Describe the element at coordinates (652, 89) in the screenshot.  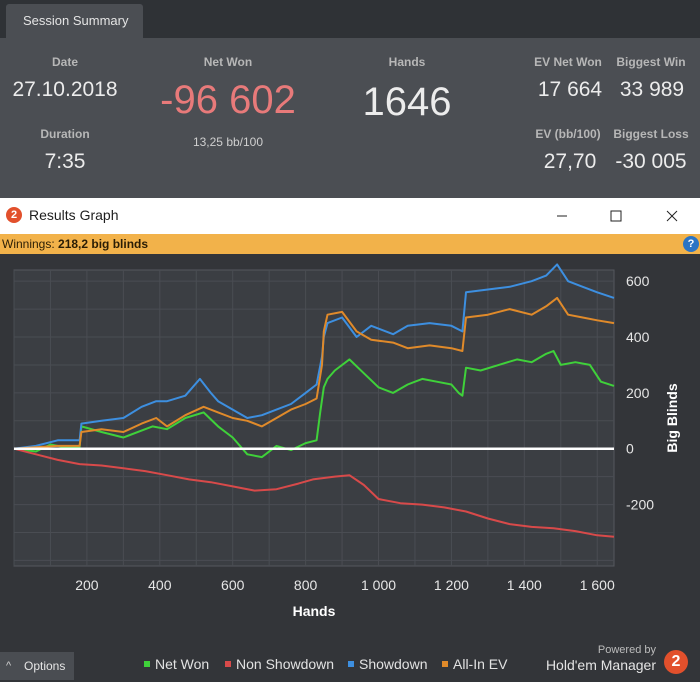
I see `biggest-win-value: 33 989` at that location.